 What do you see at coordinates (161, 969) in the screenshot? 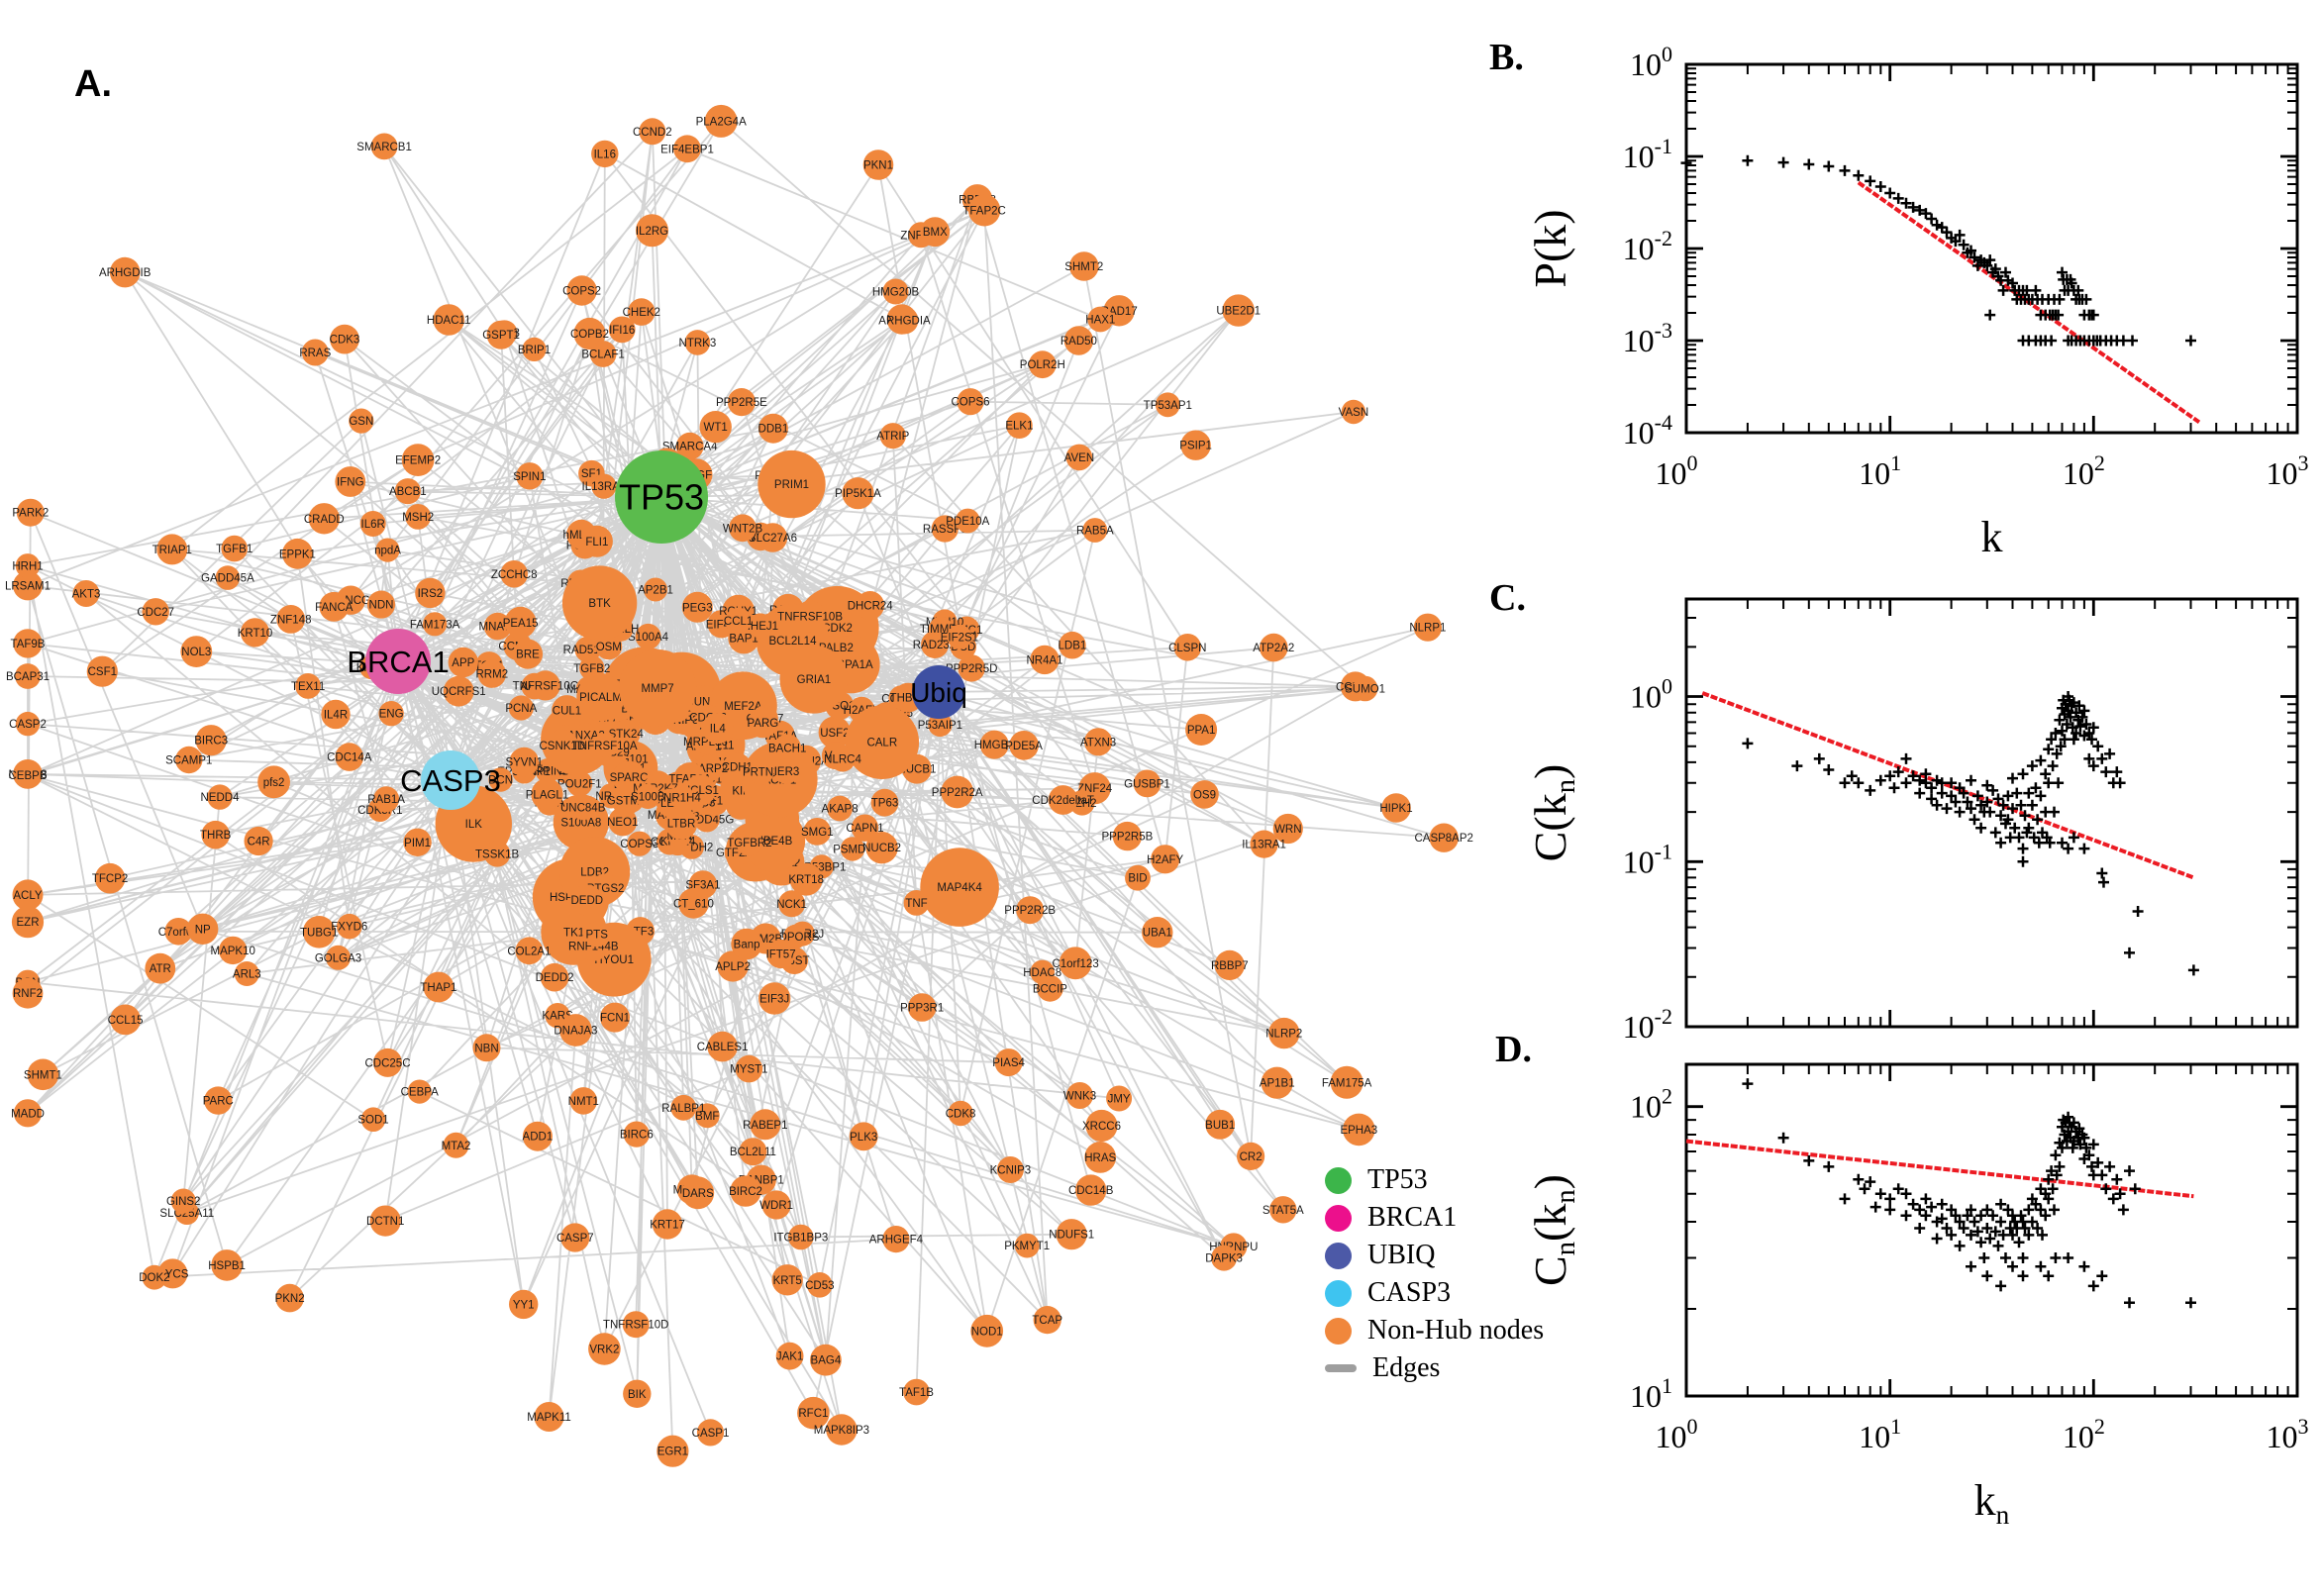
I see `network-node-label: ATR` at bounding box center [161, 969].